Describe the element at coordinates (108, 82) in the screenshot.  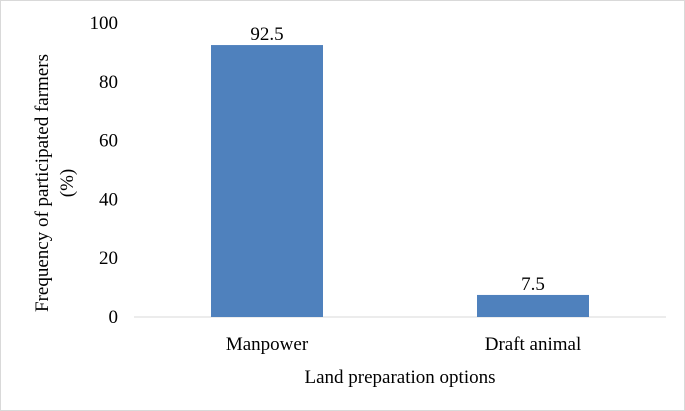
I see `y-tick-label: 80` at that location.